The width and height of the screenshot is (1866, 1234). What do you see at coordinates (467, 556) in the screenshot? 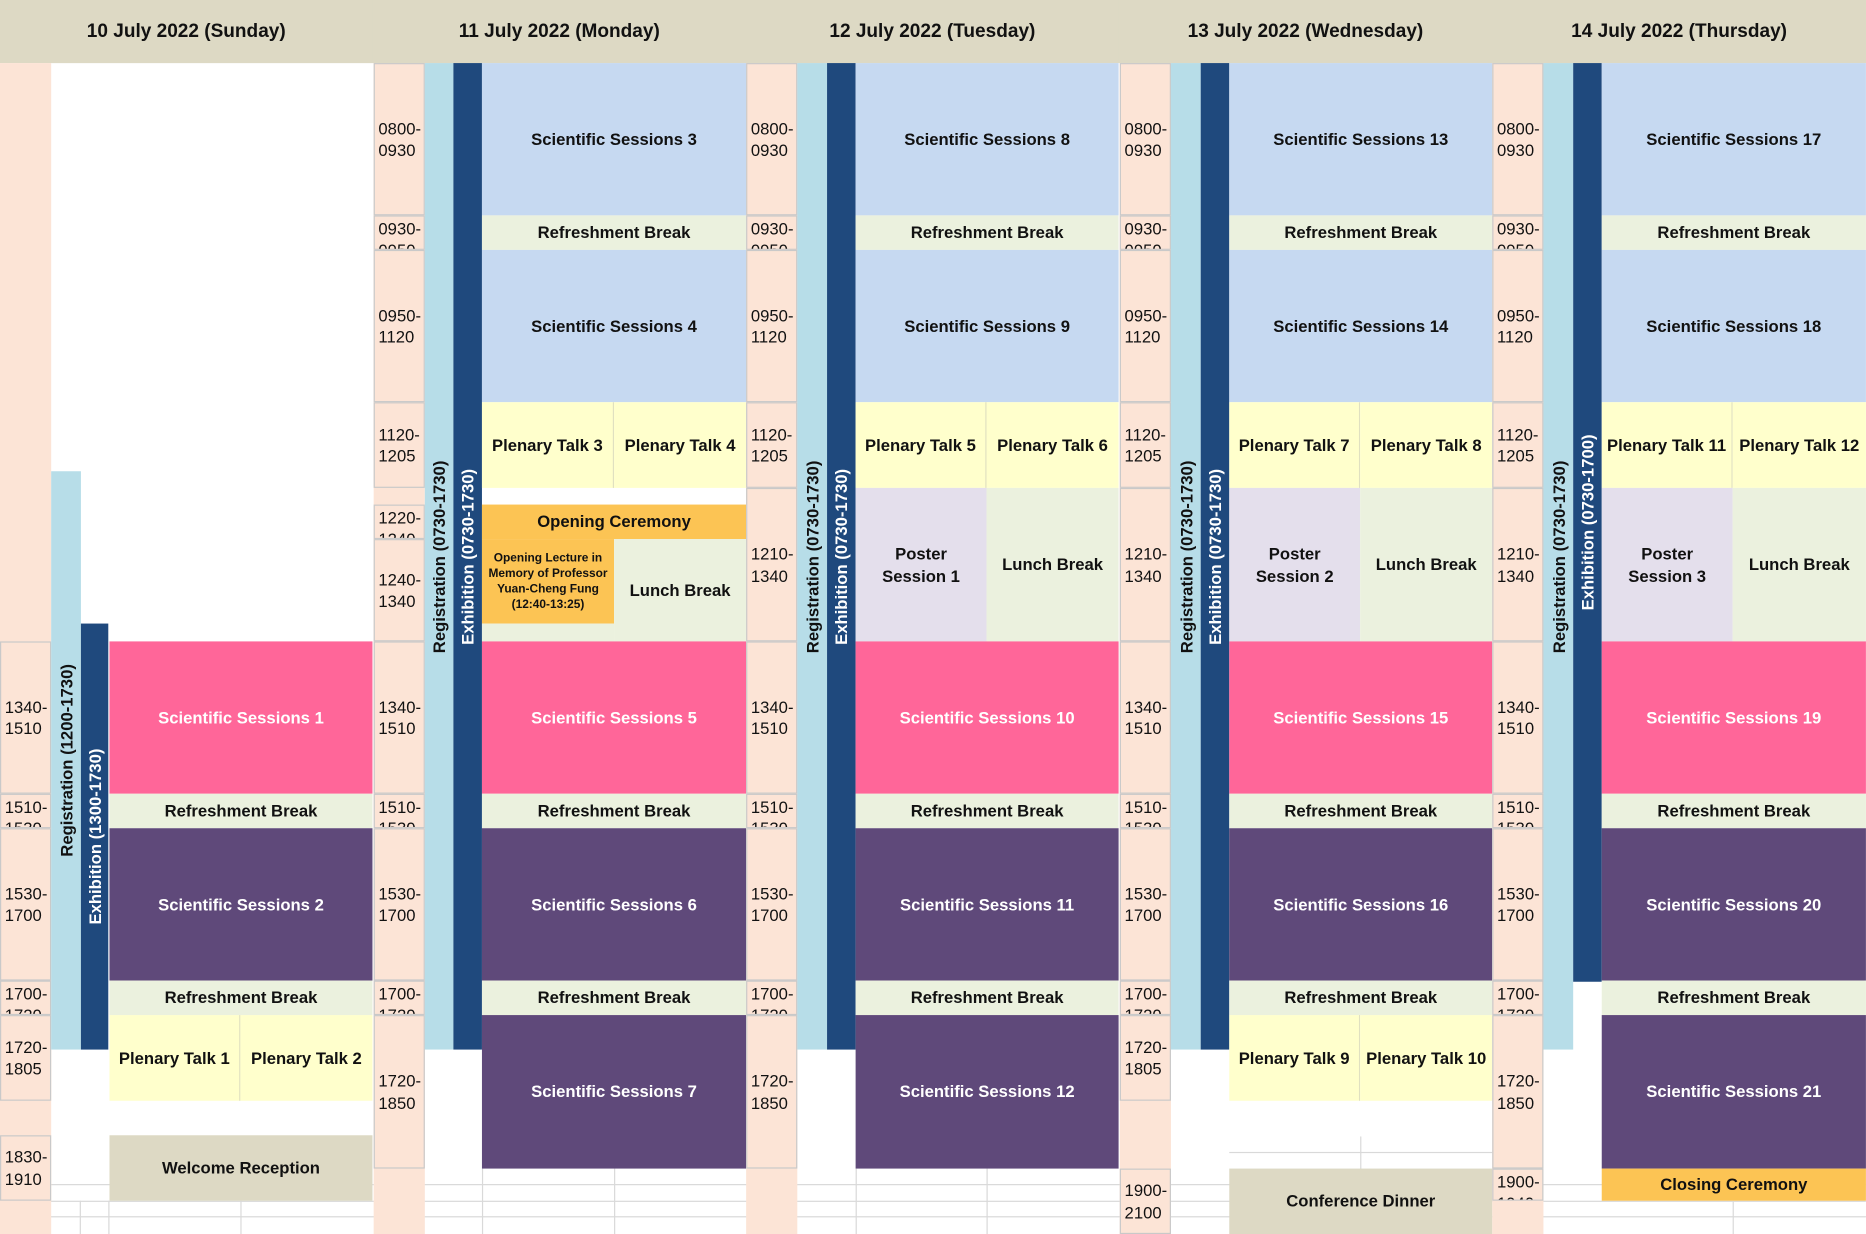
I see `exhibition-bar: Exhibition (0730-1730)` at bounding box center [467, 556].